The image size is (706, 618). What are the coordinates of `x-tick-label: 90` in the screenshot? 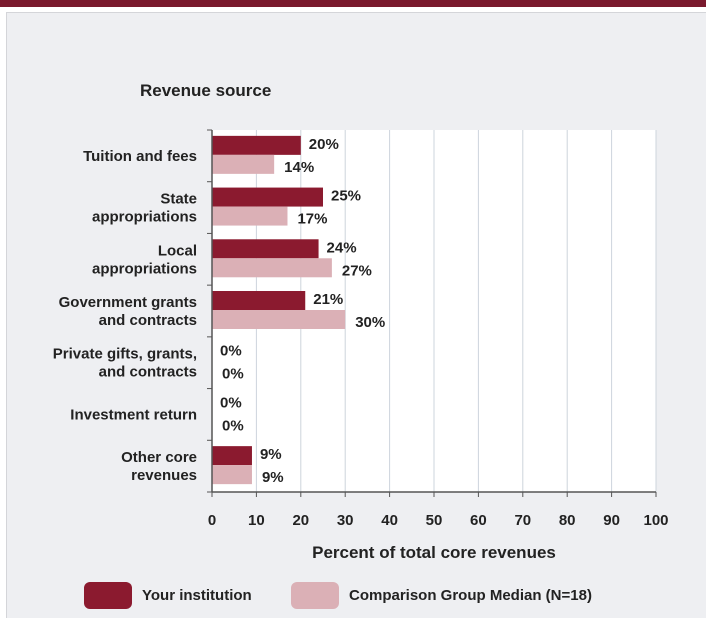 It's located at (611, 520).